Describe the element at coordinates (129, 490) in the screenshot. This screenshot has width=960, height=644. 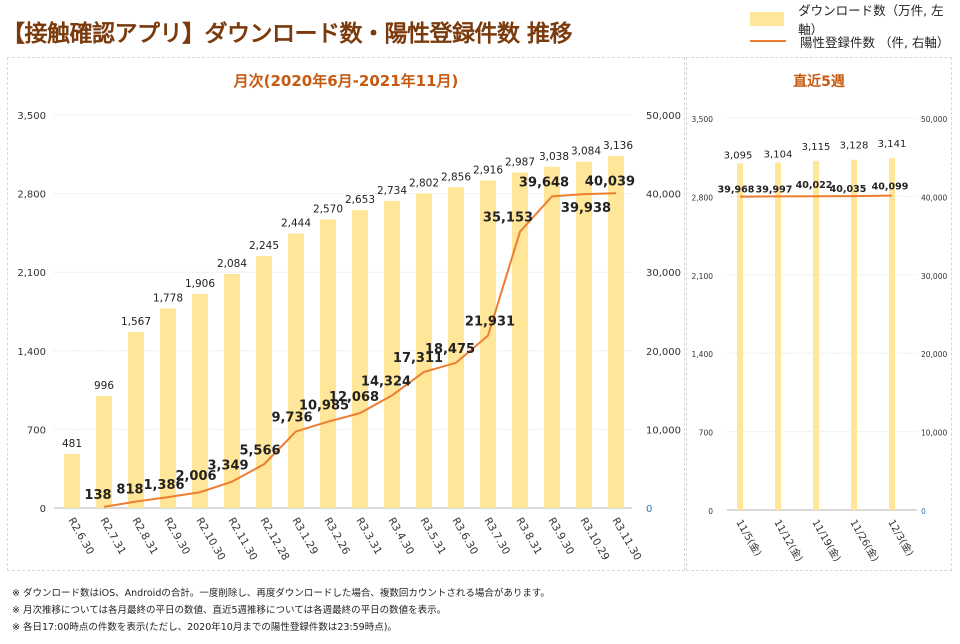
I see `line-data-label: 818` at that location.